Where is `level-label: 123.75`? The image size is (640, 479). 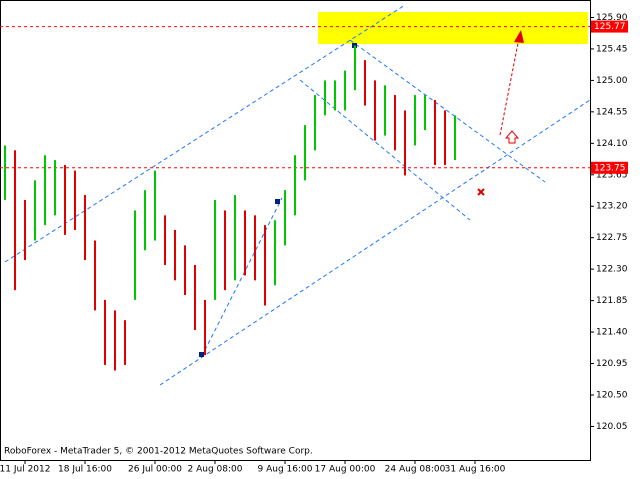
level-label: 123.75 is located at coordinates (610, 168).